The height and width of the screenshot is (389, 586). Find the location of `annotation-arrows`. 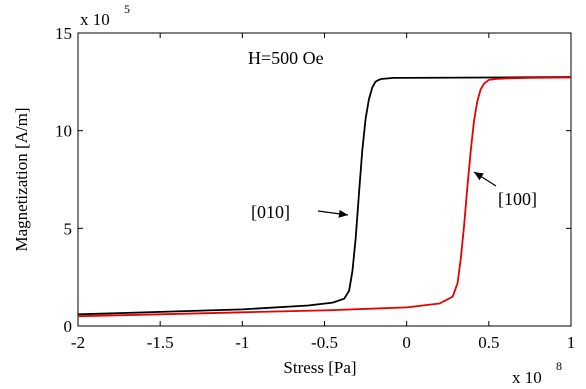

annotation-arrows is located at coordinates (407, 194).